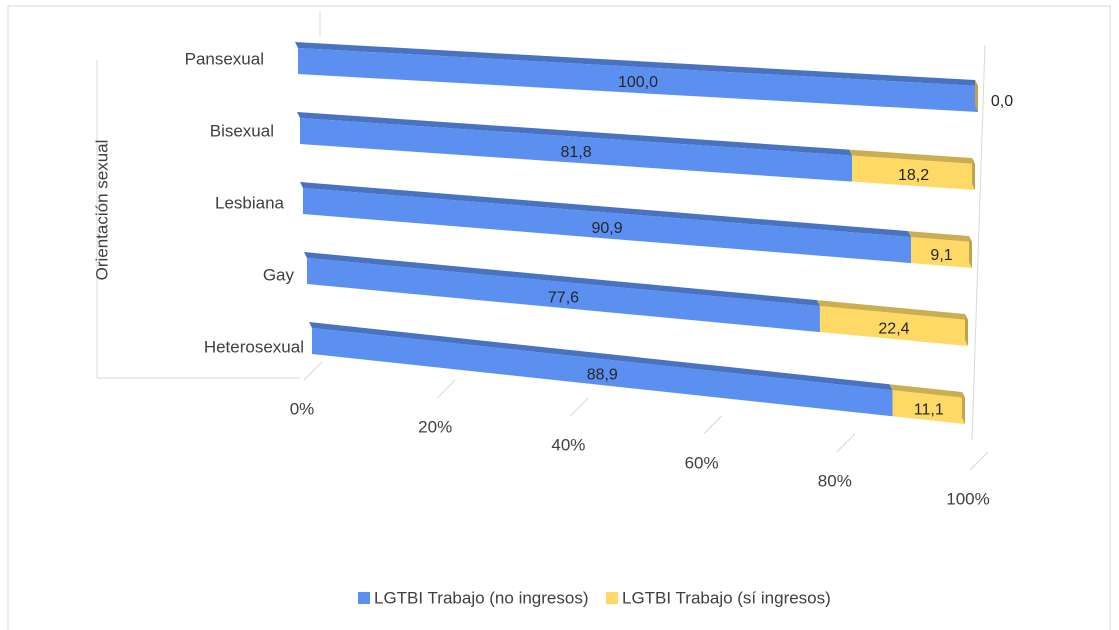 The image size is (1119, 630). Describe the element at coordinates (1002, 101) in the screenshot. I see `value-label: 0,0` at that location.